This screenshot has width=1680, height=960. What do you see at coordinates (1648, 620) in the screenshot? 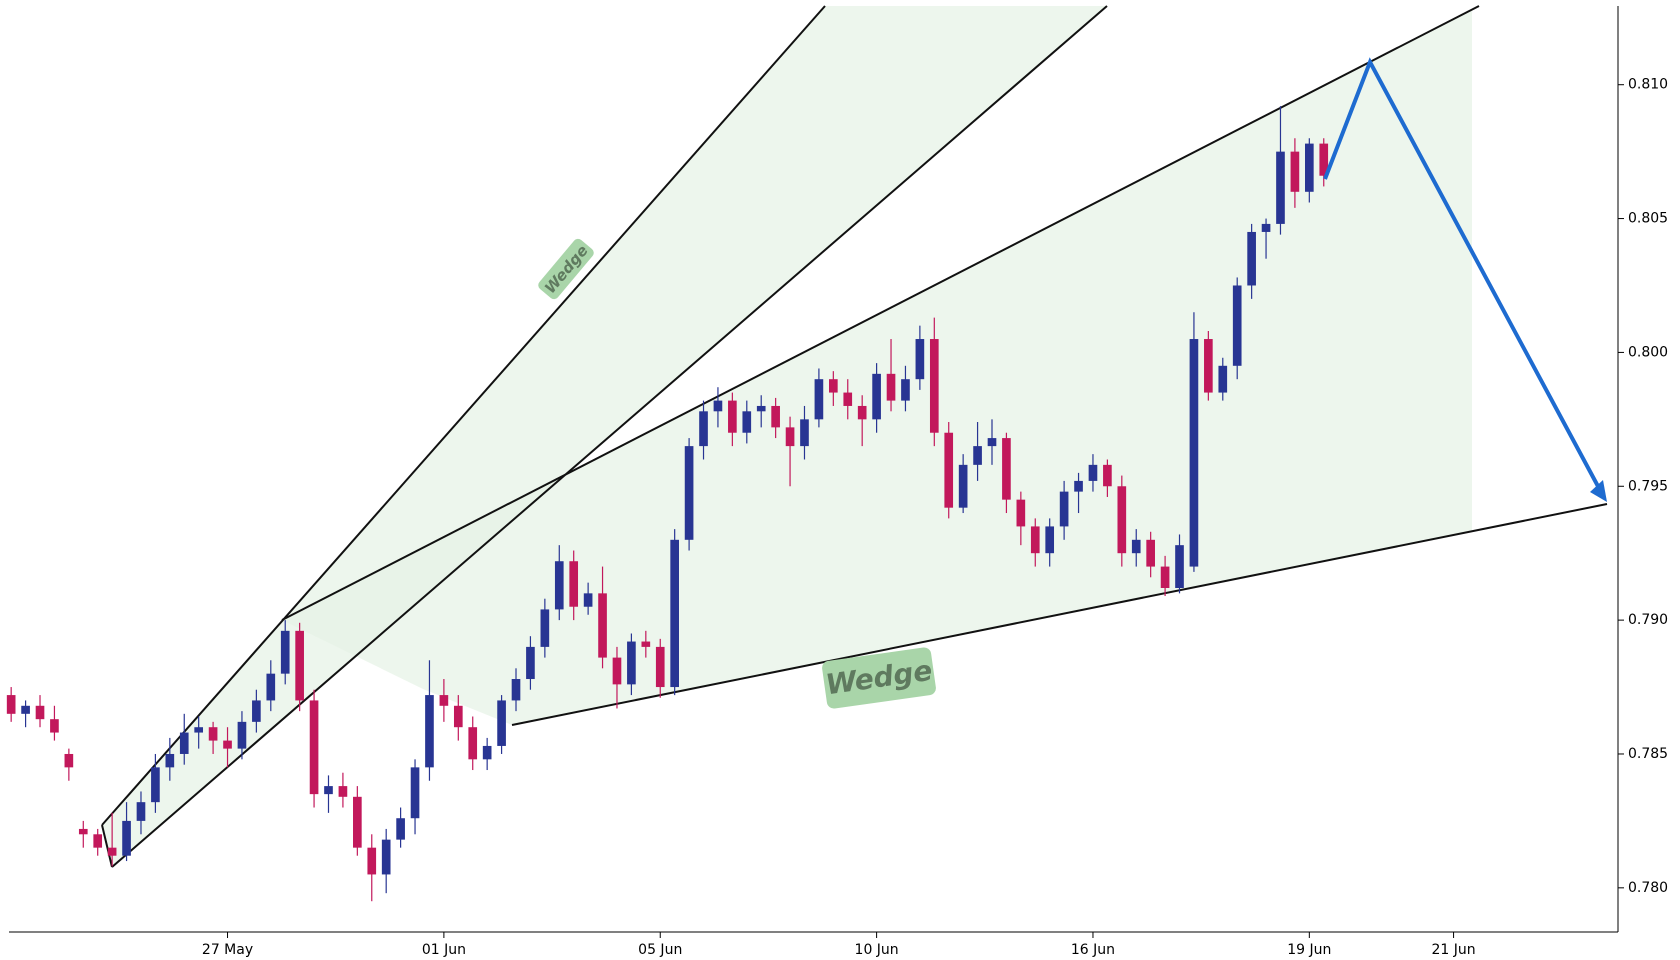
I see `y-tick-label: 0.790` at bounding box center [1648, 620].